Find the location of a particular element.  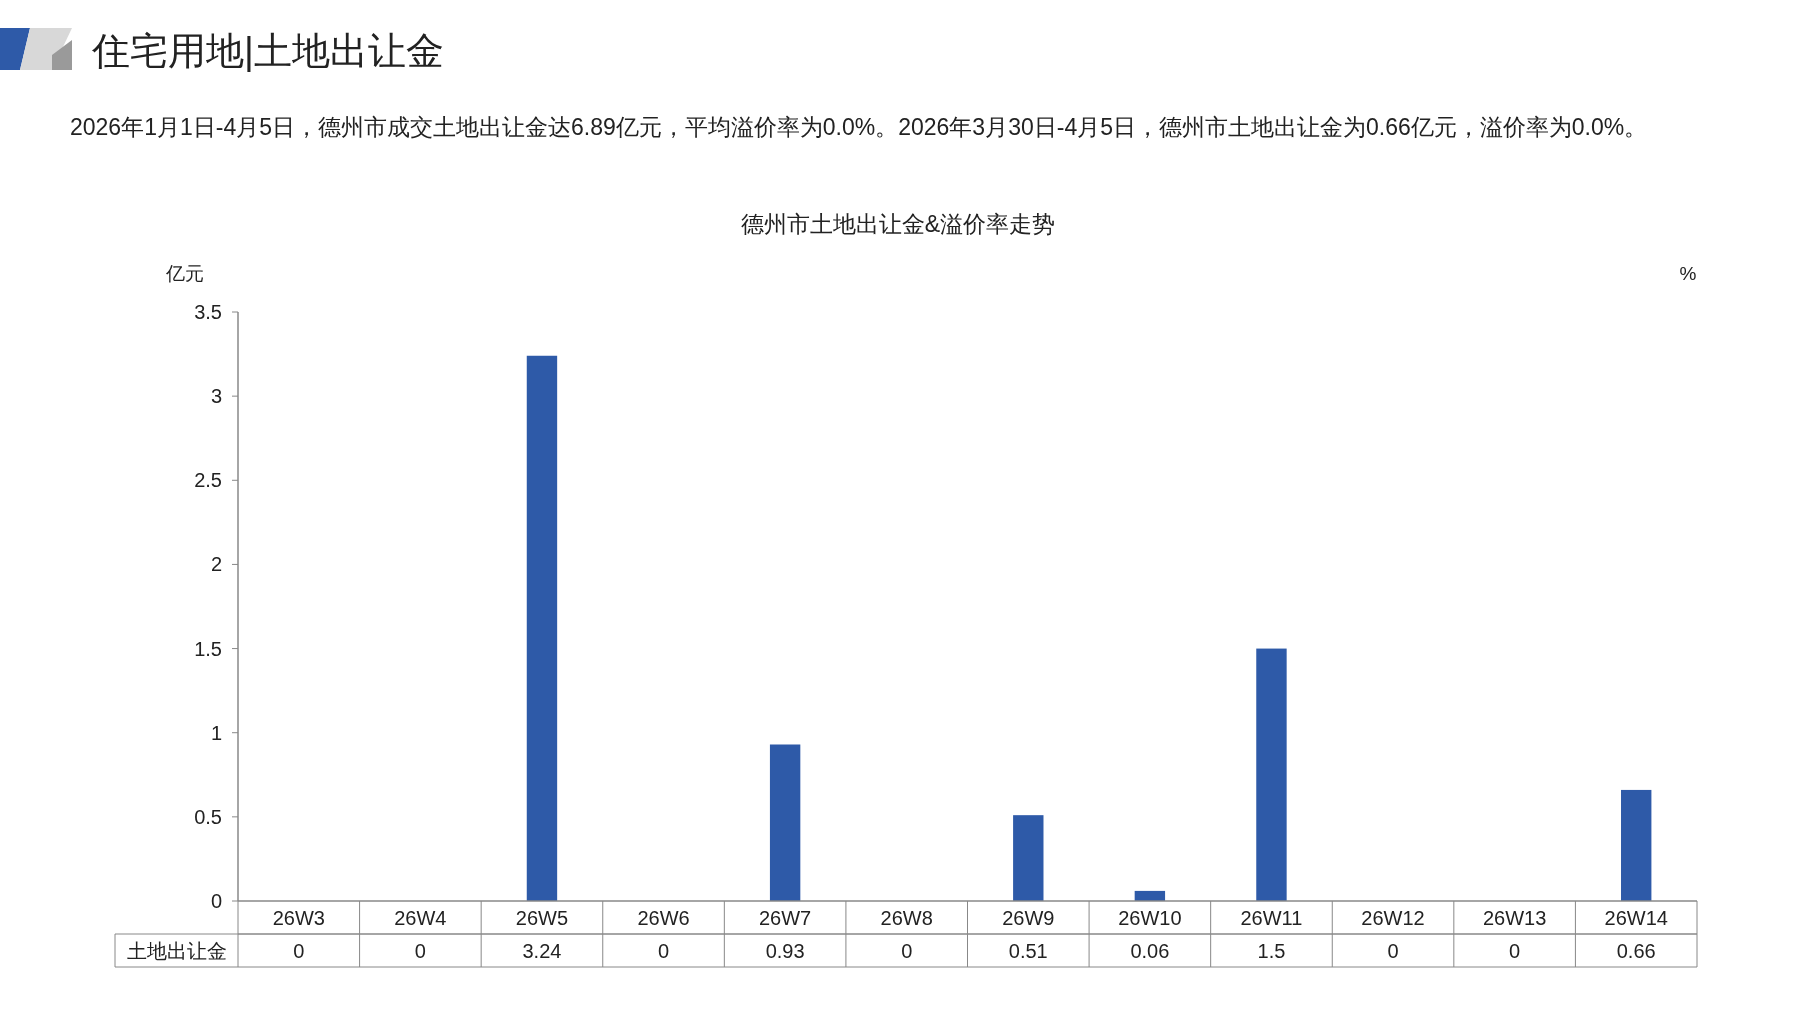

x-tick-label: 26W6 is located at coordinates (663, 918).